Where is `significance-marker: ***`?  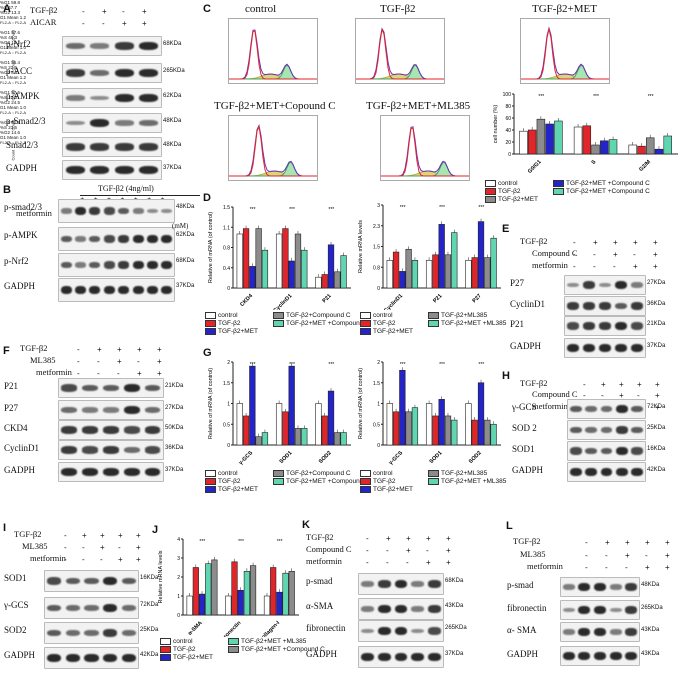 significance-marker: *** is located at coordinates (292, 365).